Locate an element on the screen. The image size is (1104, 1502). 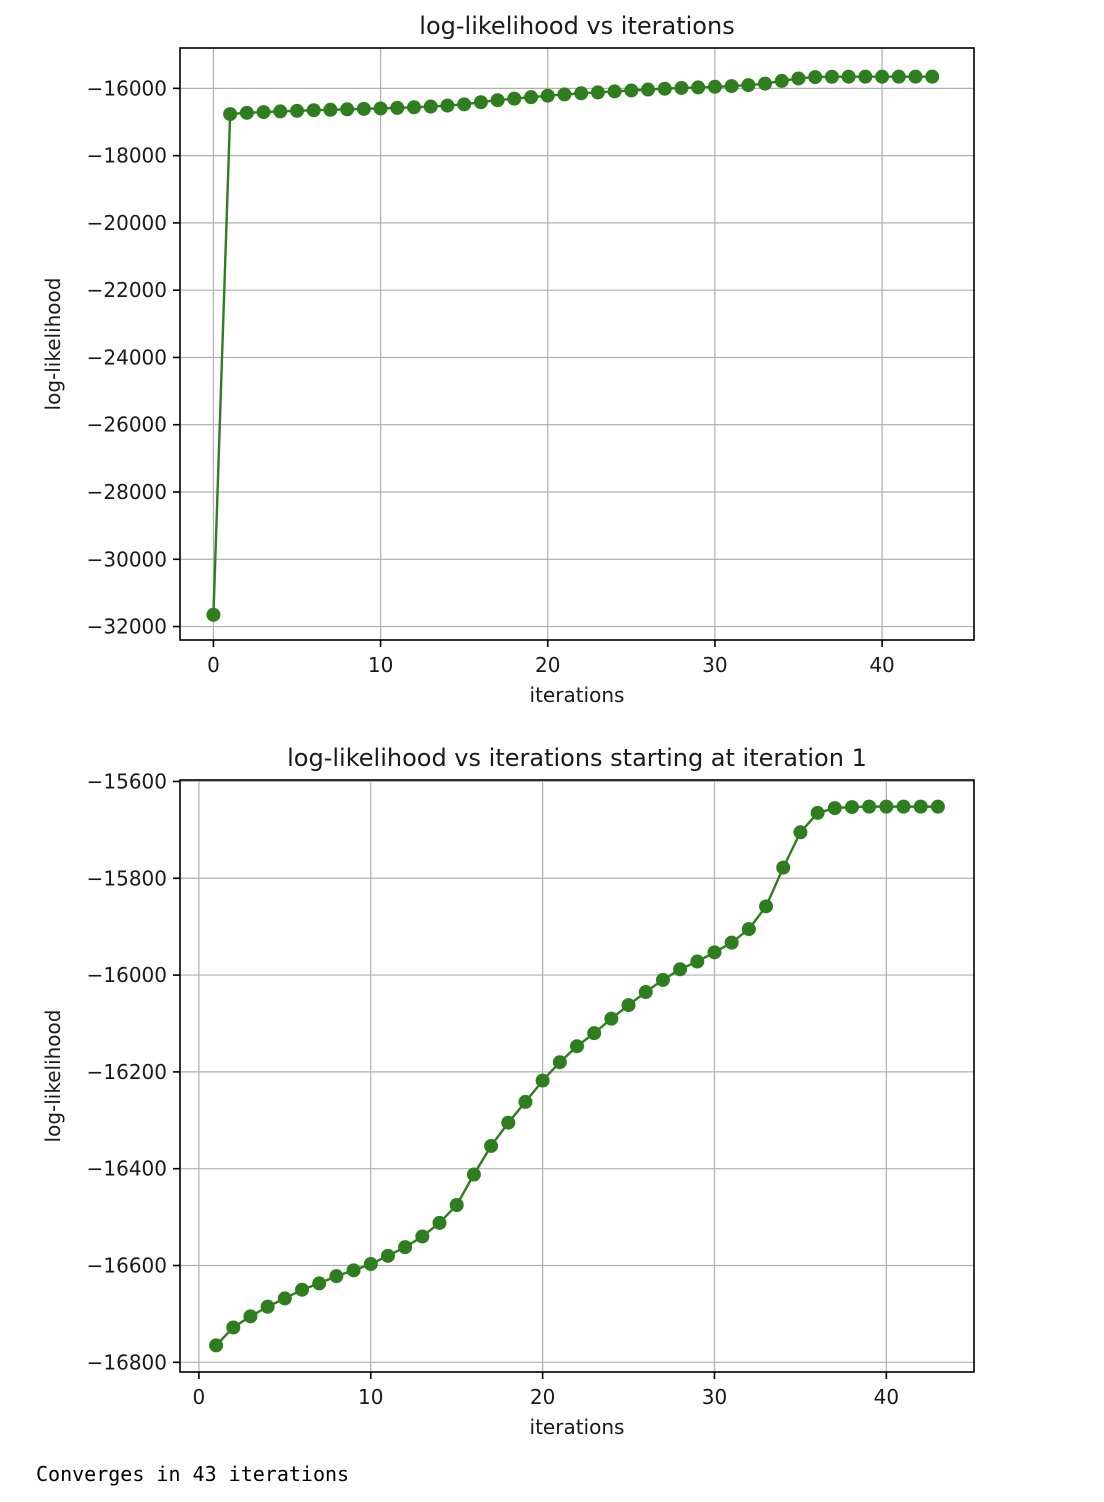
x-tick-label: 10 is located at coordinates (370, 1397).